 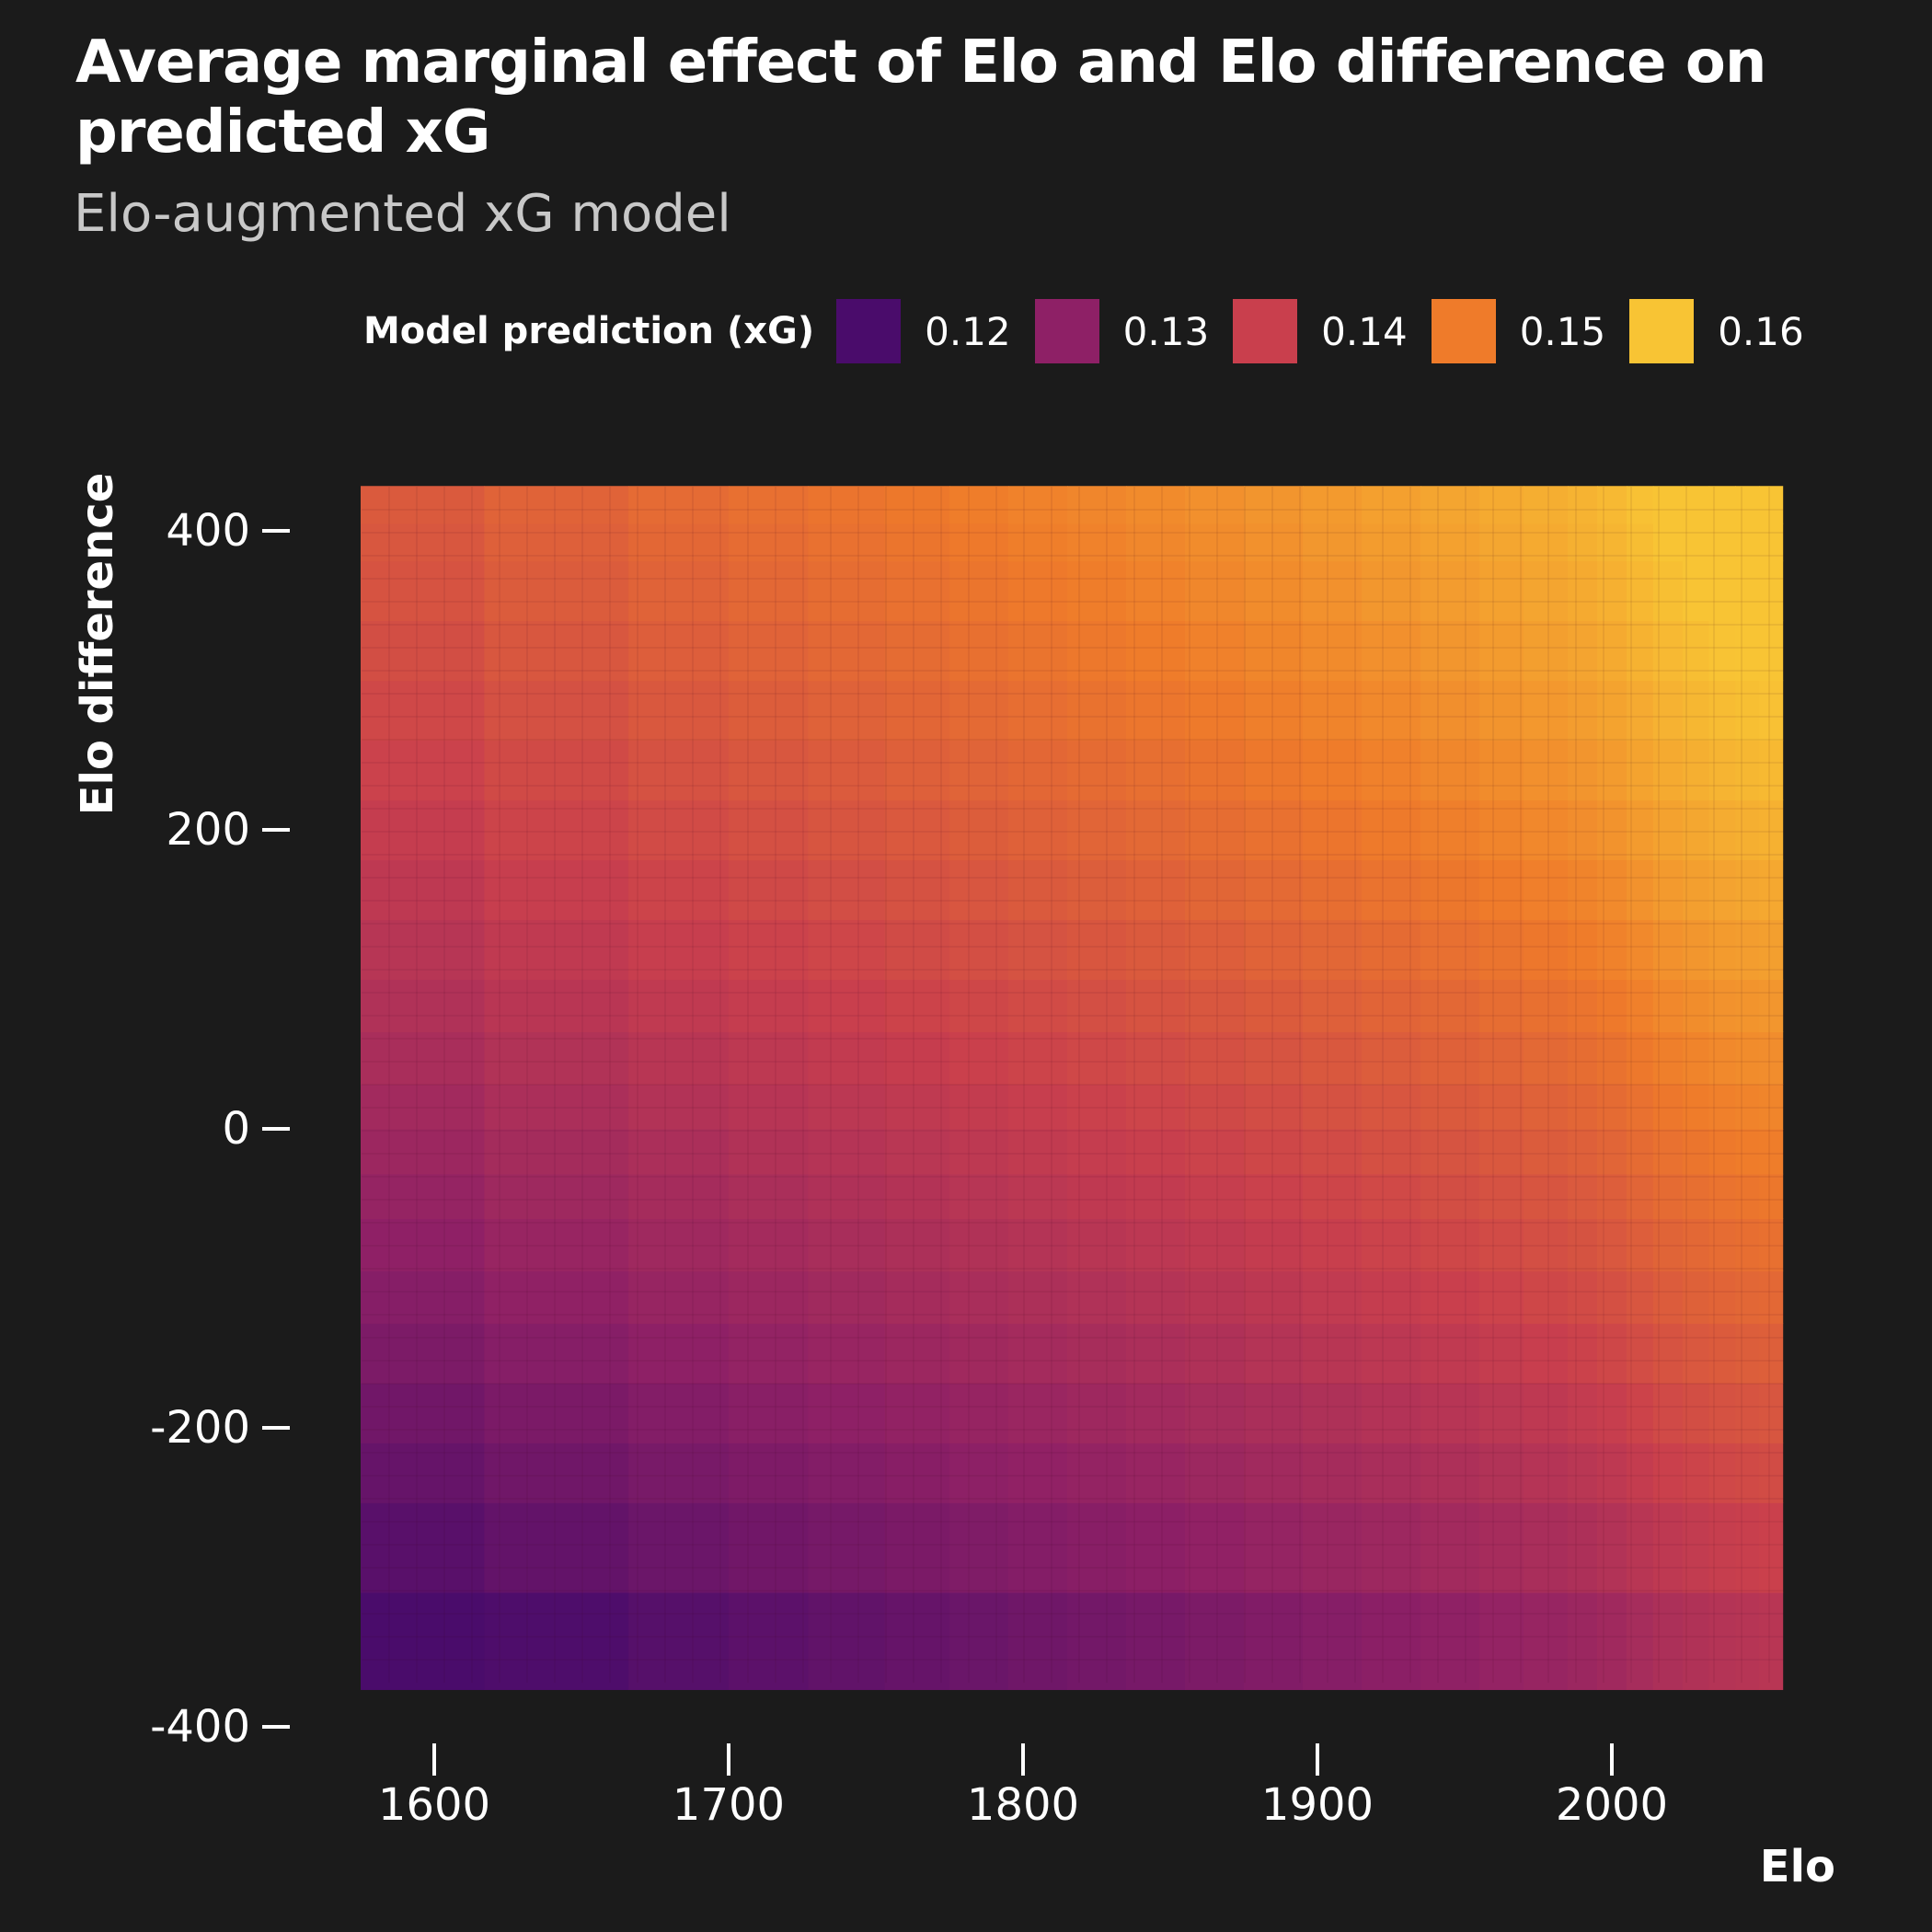 I want to click on legend-label: 0.12, so click(x=968, y=331).